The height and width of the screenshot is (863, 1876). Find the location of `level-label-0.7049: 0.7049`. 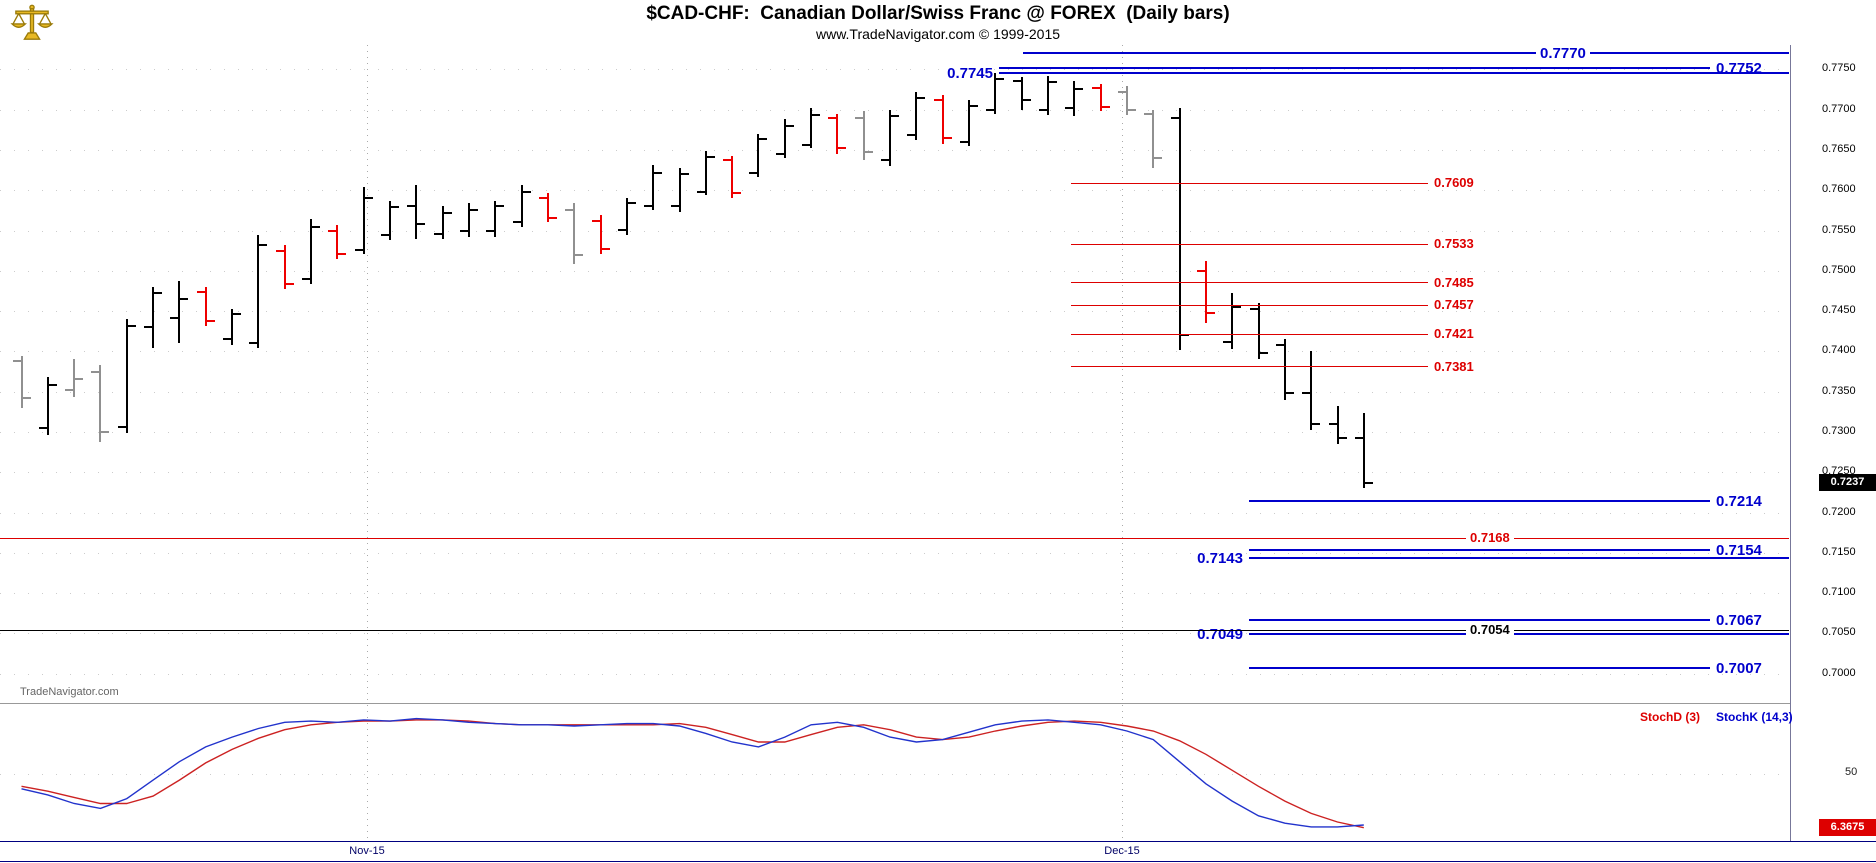

level-label-0.7049: 0.7049 is located at coordinates (1220, 635).